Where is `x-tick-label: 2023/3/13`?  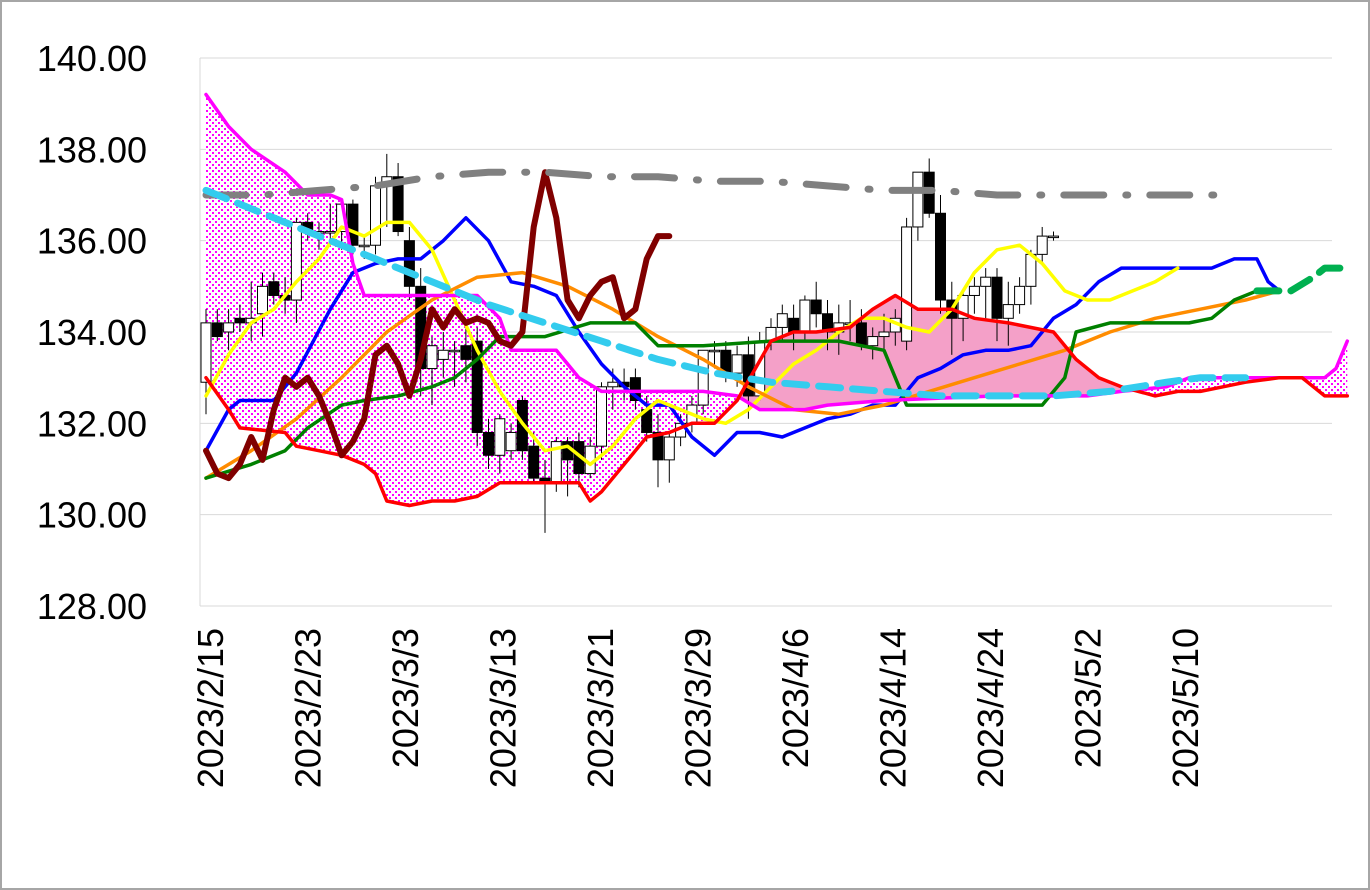
x-tick-label: 2023/3/13 is located at coordinates (503, 708).